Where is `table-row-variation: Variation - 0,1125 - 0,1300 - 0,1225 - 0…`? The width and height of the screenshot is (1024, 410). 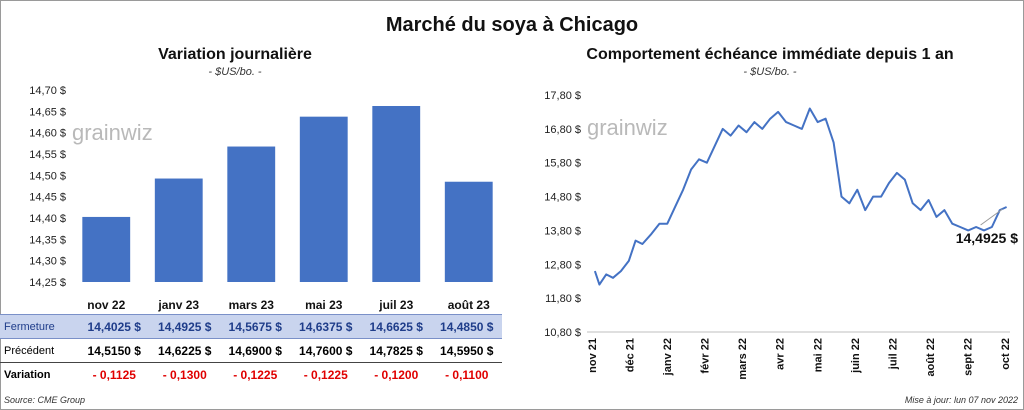
table-row-variation: Variation - 0,1125 - 0,1300 - 0,1225 - 0… is located at coordinates (251, 375).